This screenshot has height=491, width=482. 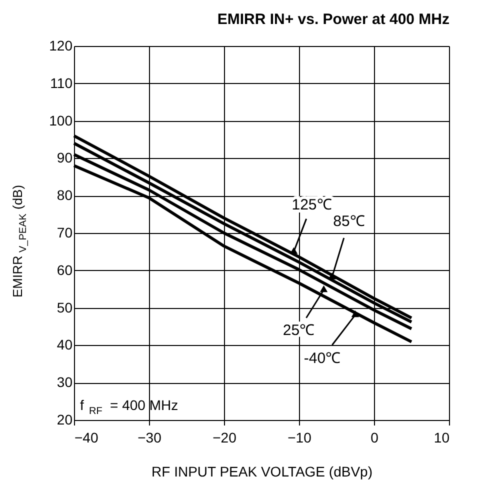 I want to click on x-tick-label: −30, so click(x=150, y=438).